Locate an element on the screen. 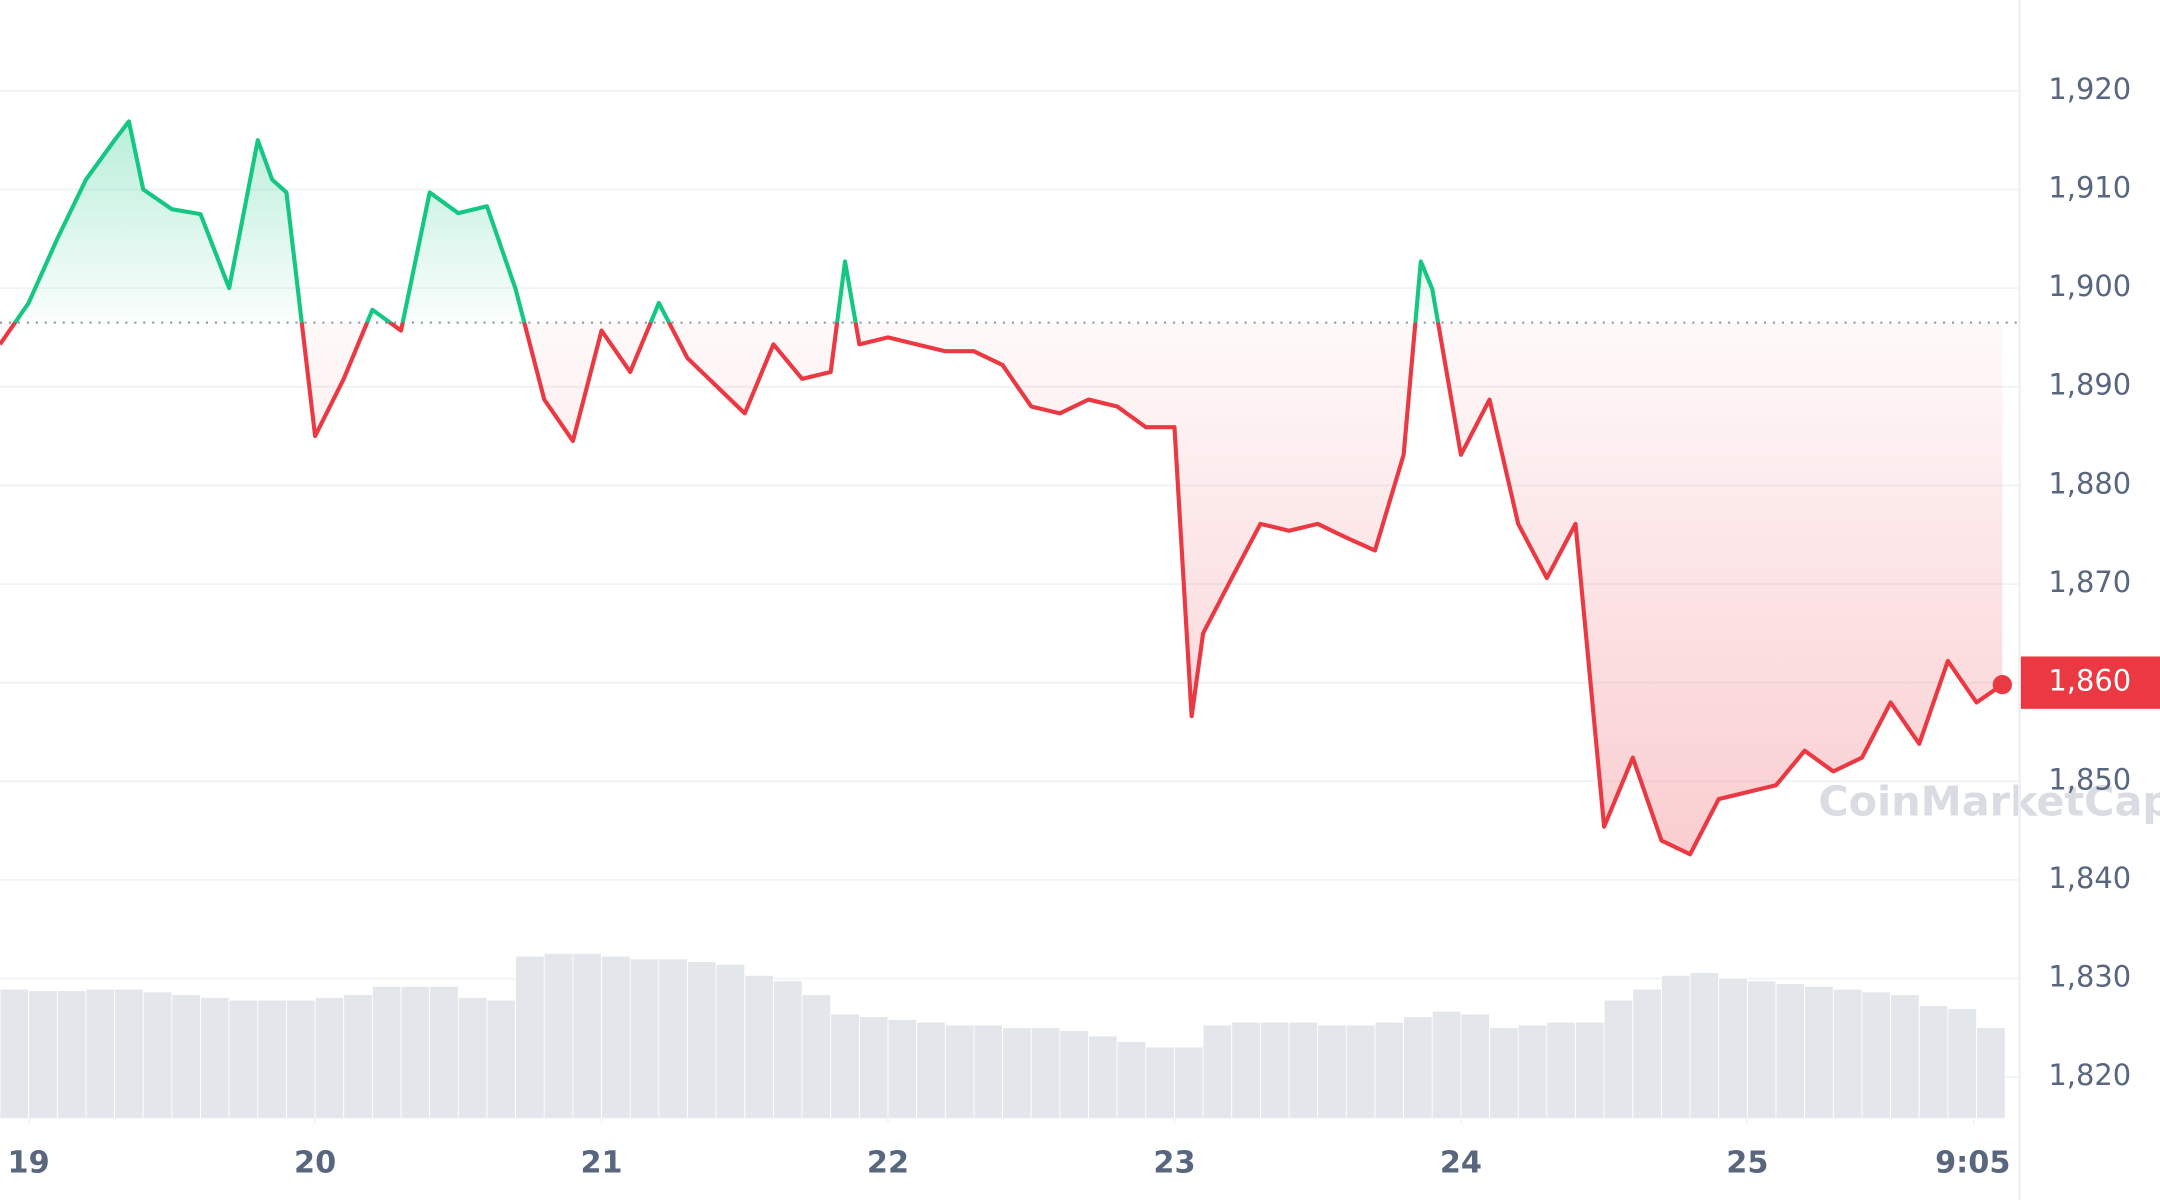 The width and height of the screenshot is (2160, 1200). y-tick-label: 1,910 is located at coordinates (2089, 187).